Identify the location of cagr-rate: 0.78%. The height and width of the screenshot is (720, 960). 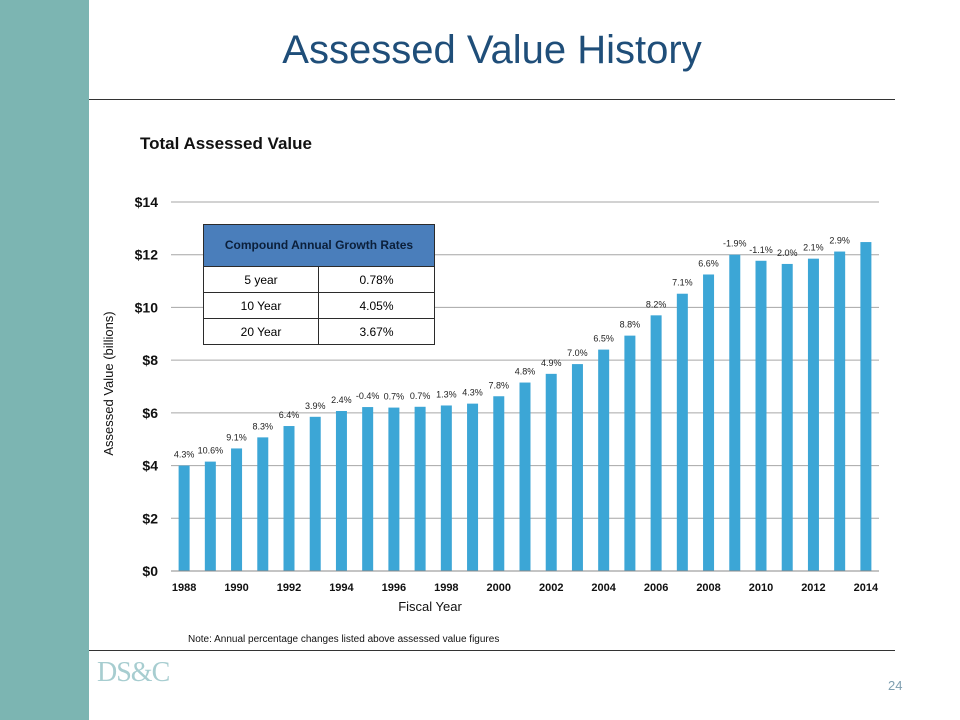
(376, 279).